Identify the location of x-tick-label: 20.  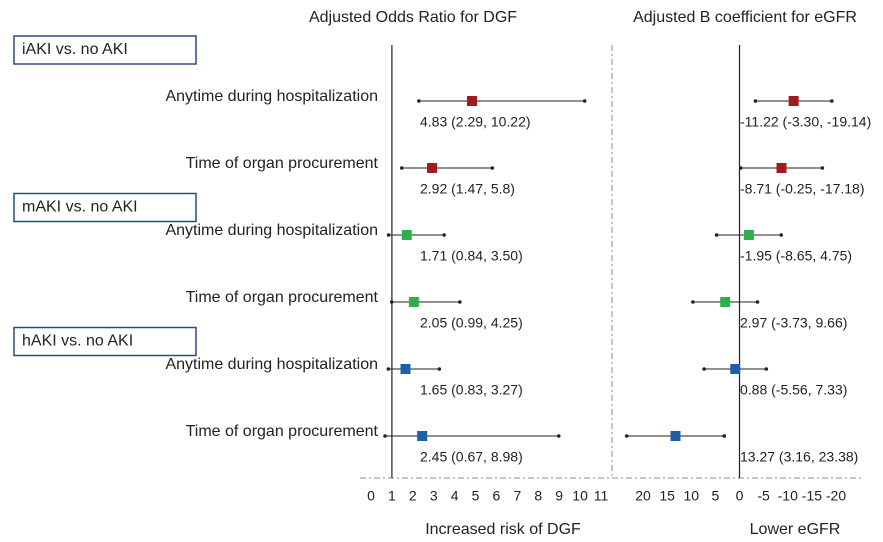
(643, 496).